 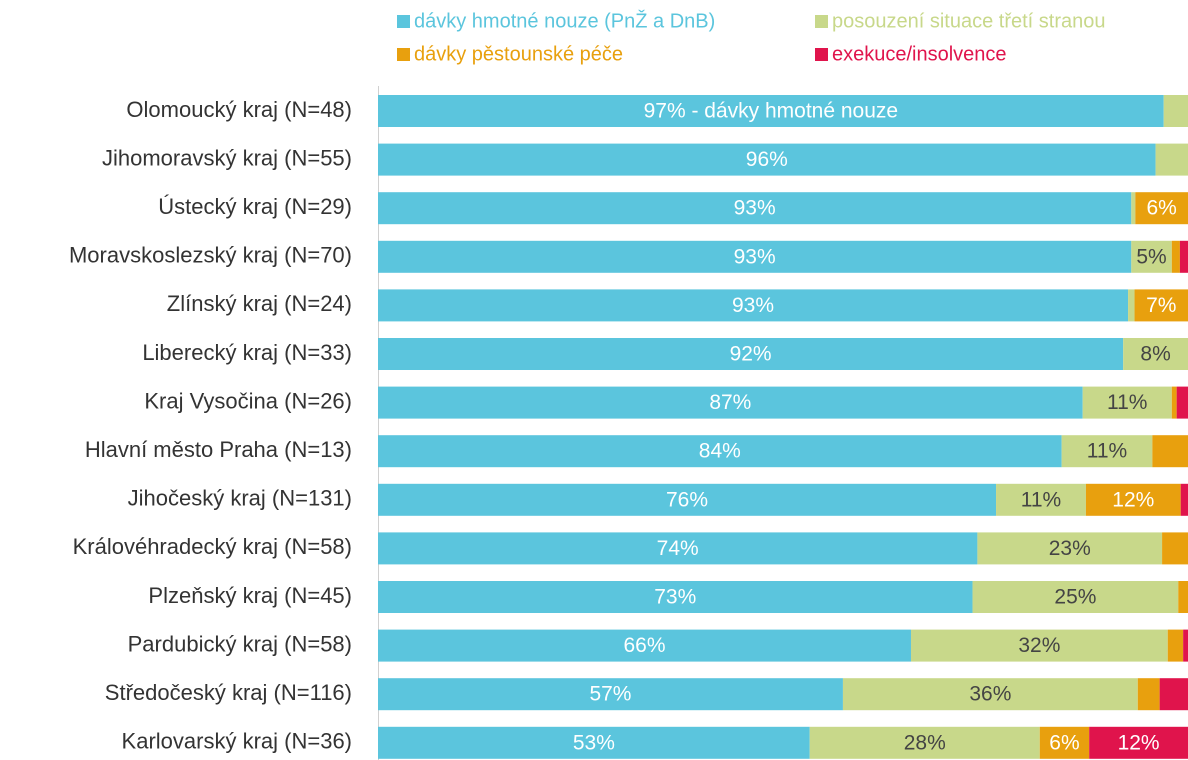 I want to click on y-tick-label: Středočeský kraj (N=116), so click(x=228, y=692).